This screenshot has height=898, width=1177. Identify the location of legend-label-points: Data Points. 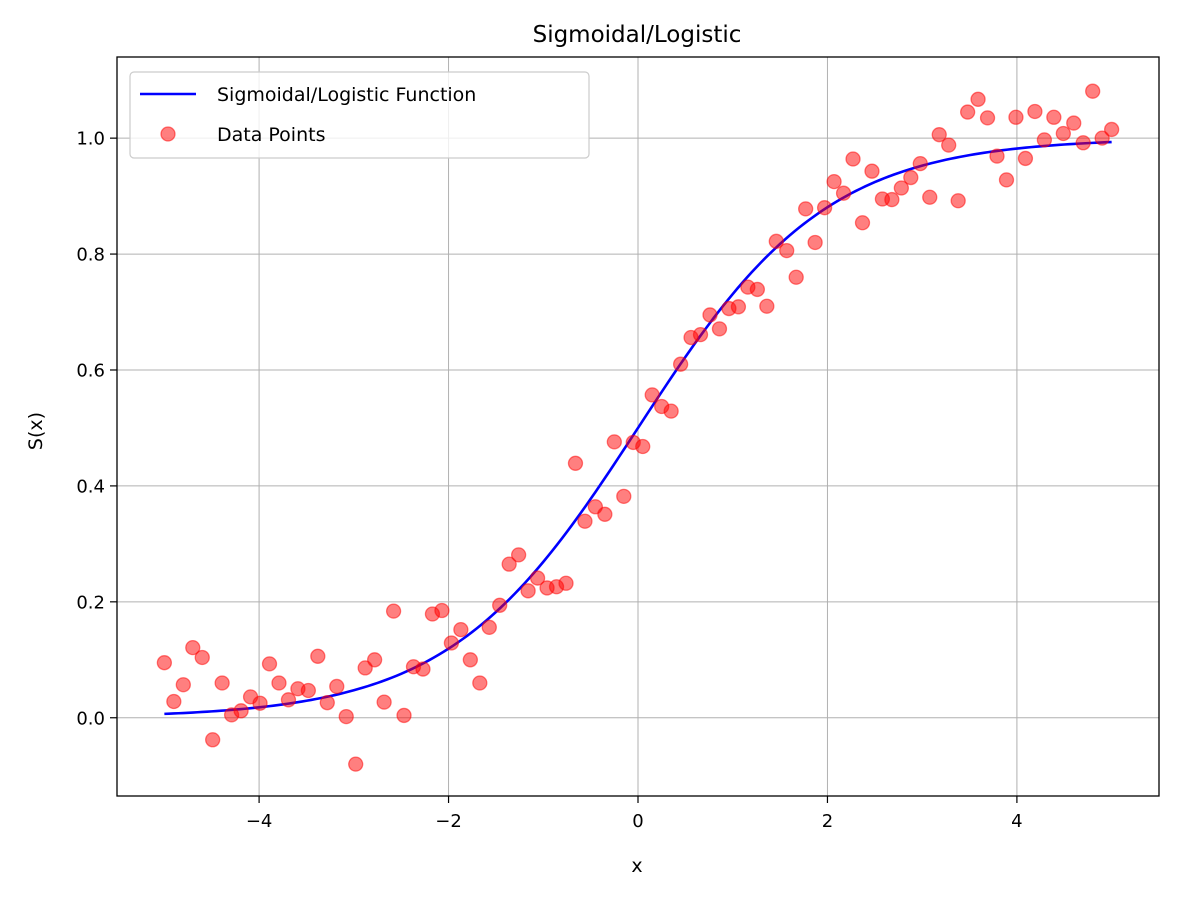
(271, 135).